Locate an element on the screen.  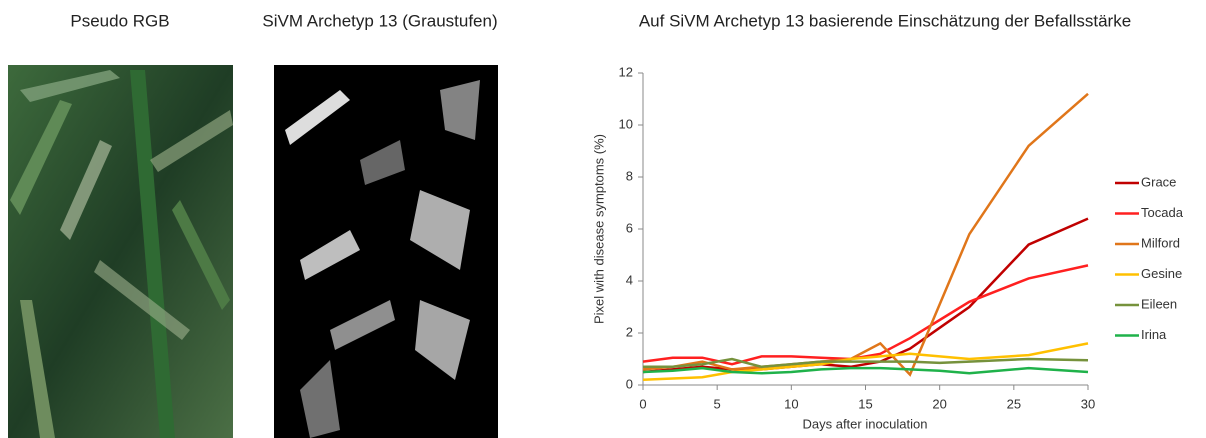
legend-label: Irina is located at coordinates (1154, 334).